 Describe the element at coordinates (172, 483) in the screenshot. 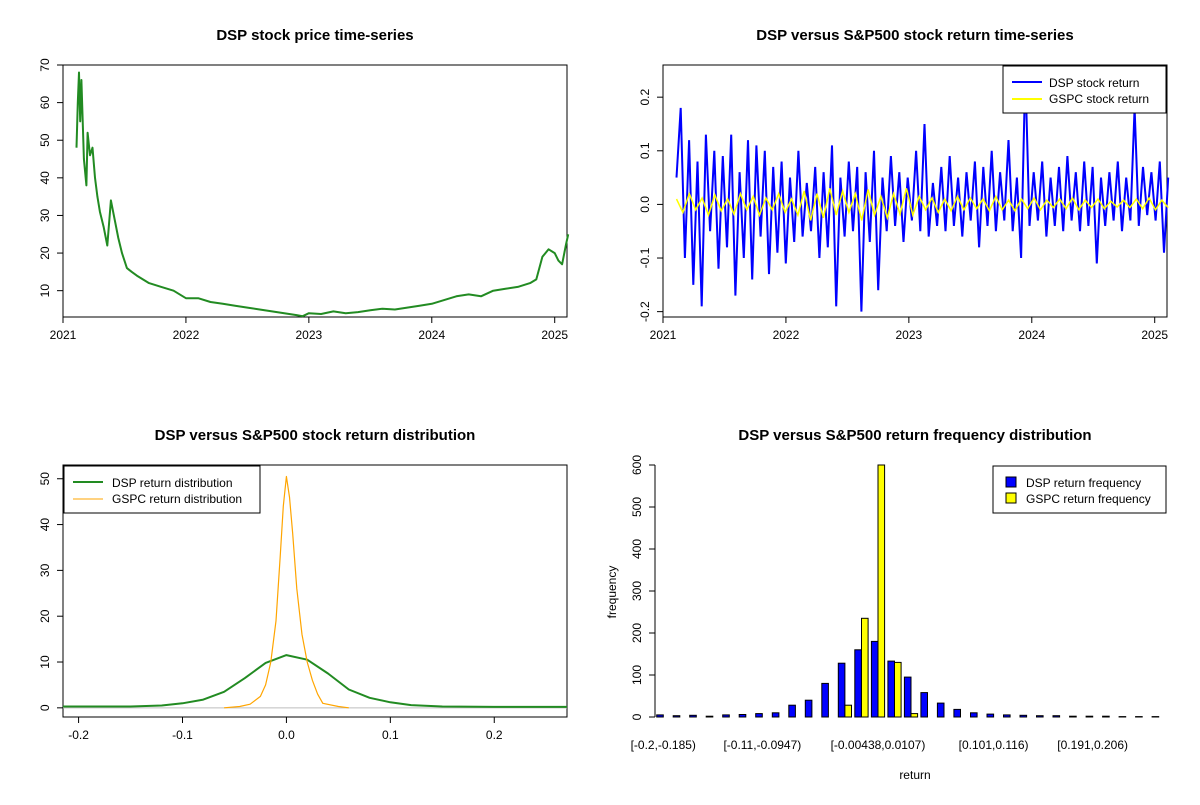

I see `panel3-legend-label-dsp: DSP return distribution` at that location.